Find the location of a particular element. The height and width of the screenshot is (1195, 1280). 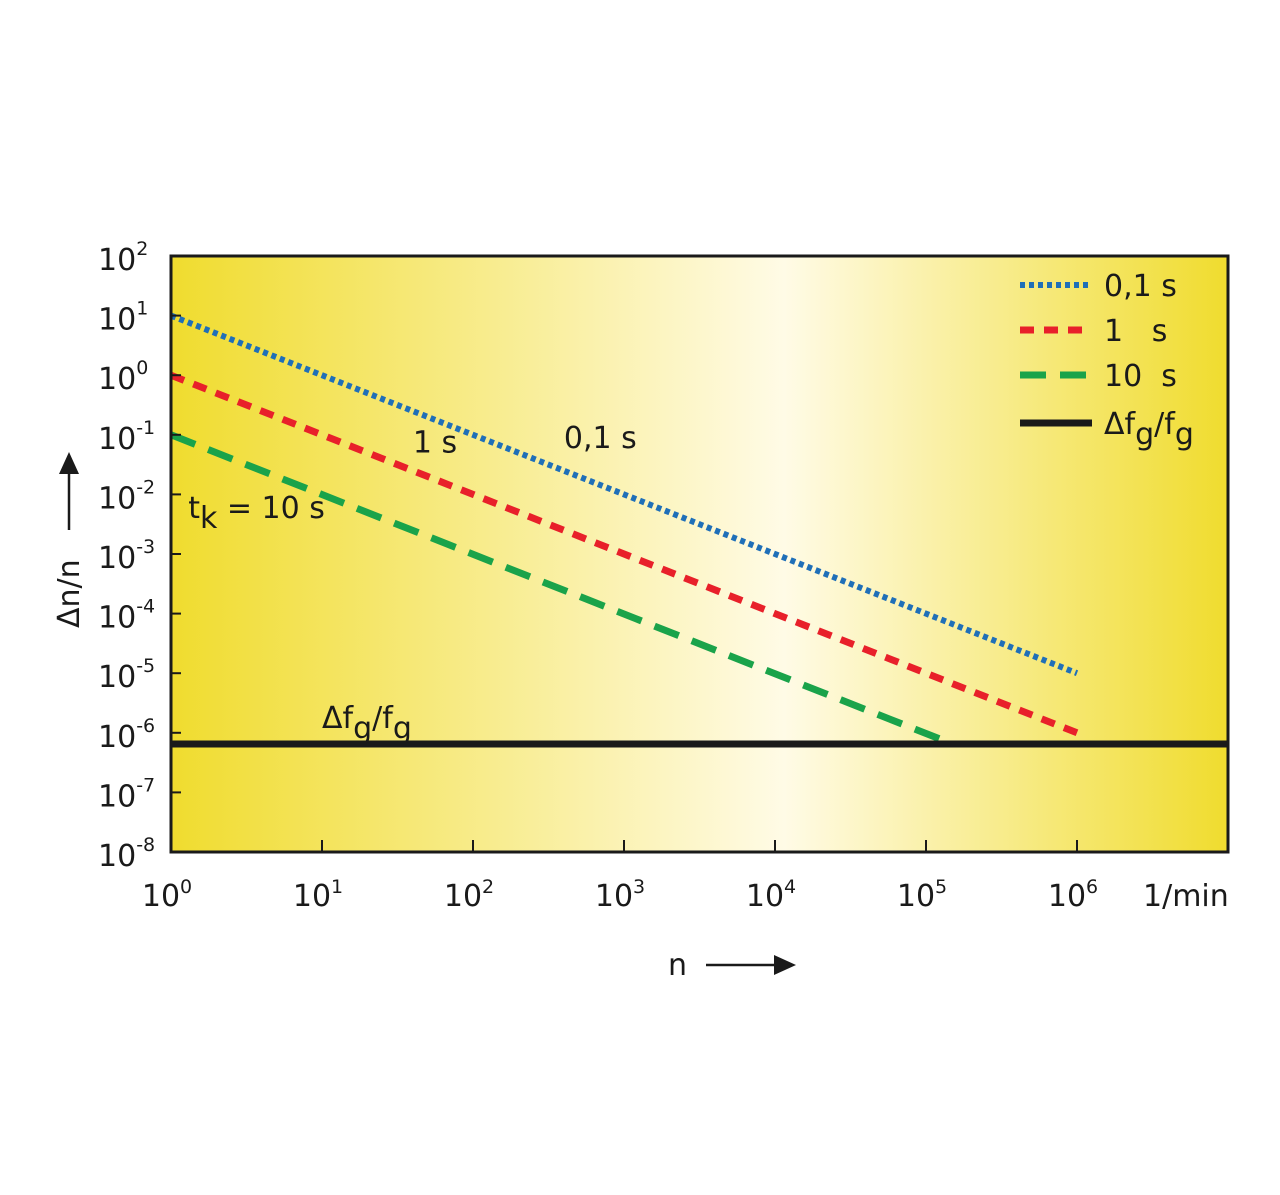

y-tick-label-3: 10⁻¹ is located at coordinates (126, 437).